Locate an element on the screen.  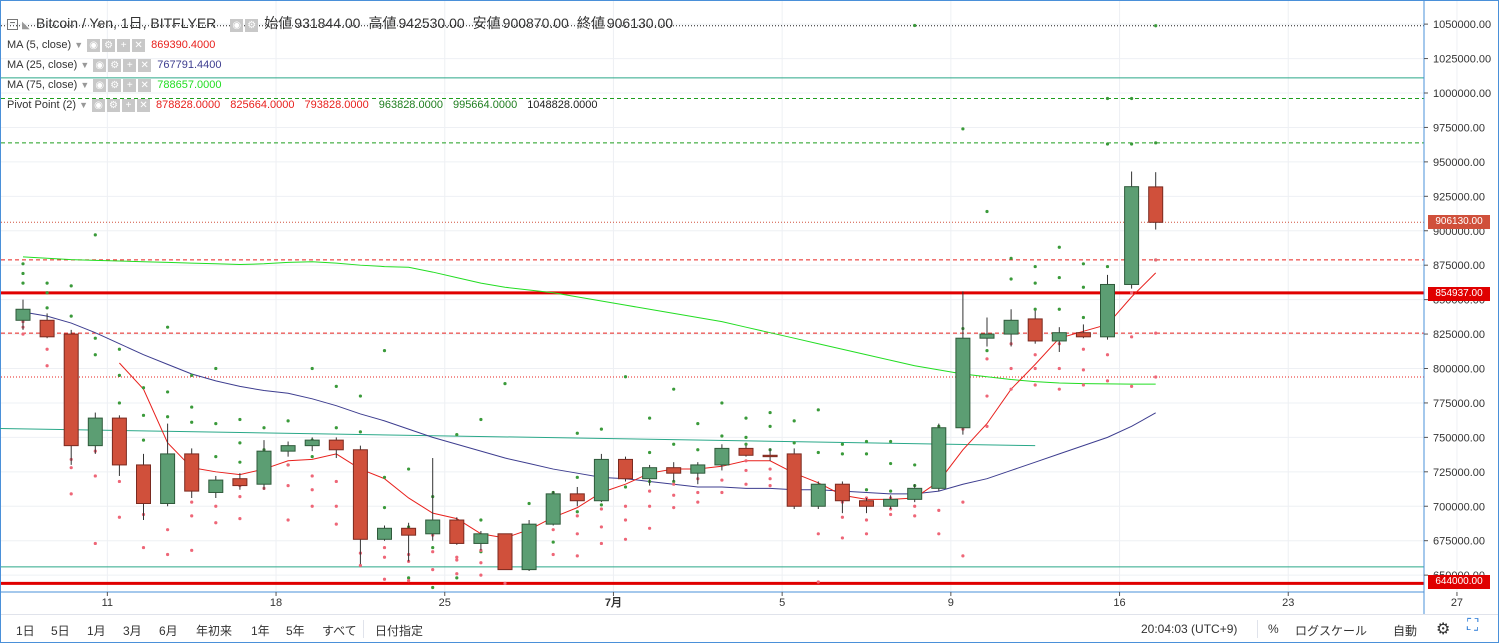
percent-scale-button: % is located at coordinates (1273, 629).